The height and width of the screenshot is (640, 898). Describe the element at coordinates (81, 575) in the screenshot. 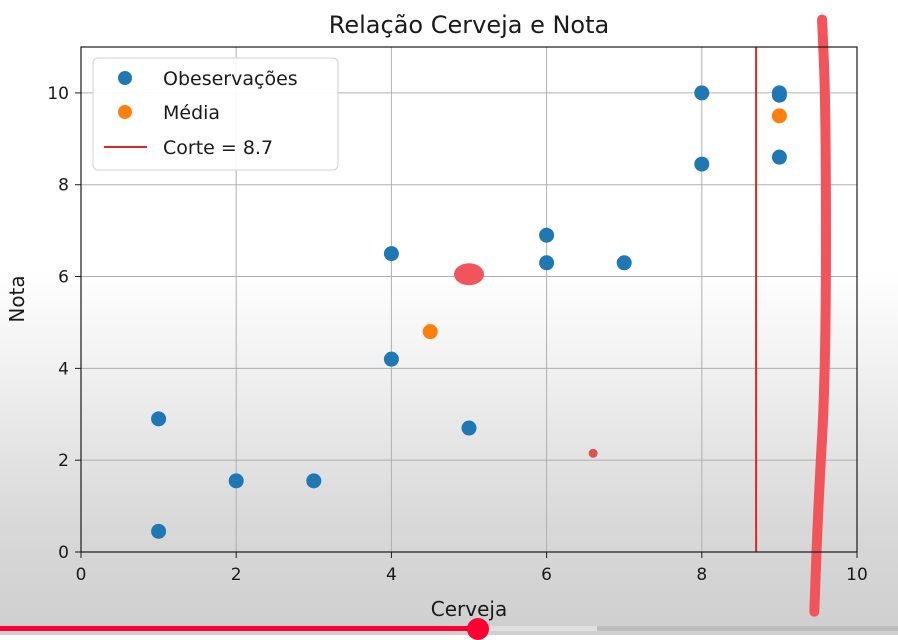

I see `x-tick-label: 0` at that location.